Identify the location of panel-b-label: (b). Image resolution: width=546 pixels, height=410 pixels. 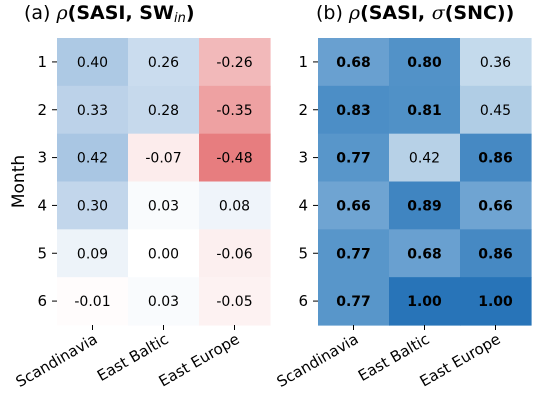
(329, 13).